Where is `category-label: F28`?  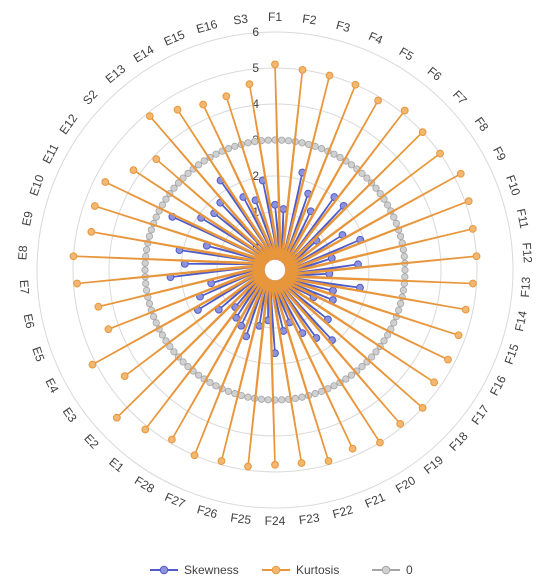 category-label: F28 is located at coordinates (144, 484).